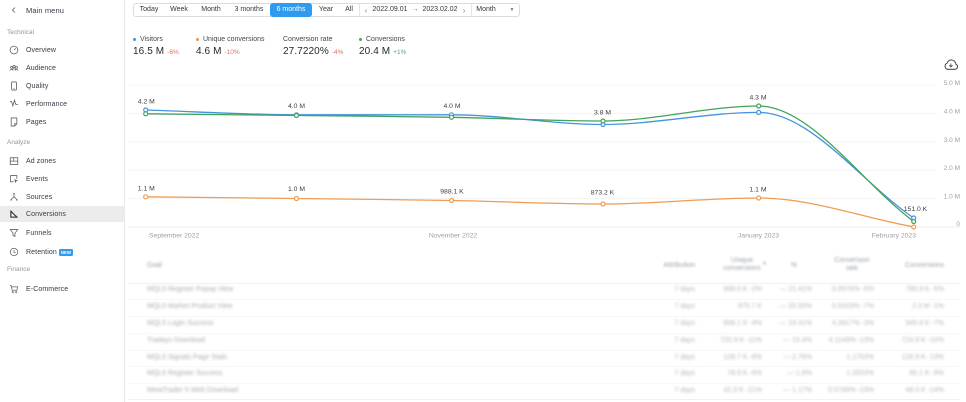 Image resolution: width=966 pixels, height=402 pixels. Describe the element at coordinates (66, 252) in the screenshot. I see `svg-text: NEW` at that location.